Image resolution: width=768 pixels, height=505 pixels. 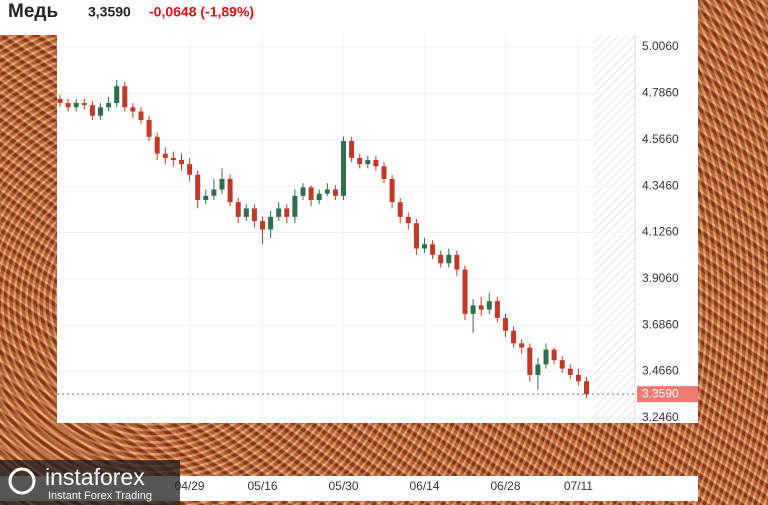 What do you see at coordinates (349, 17) in the screenshot?
I see `header-panel` at bounding box center [349, 17].